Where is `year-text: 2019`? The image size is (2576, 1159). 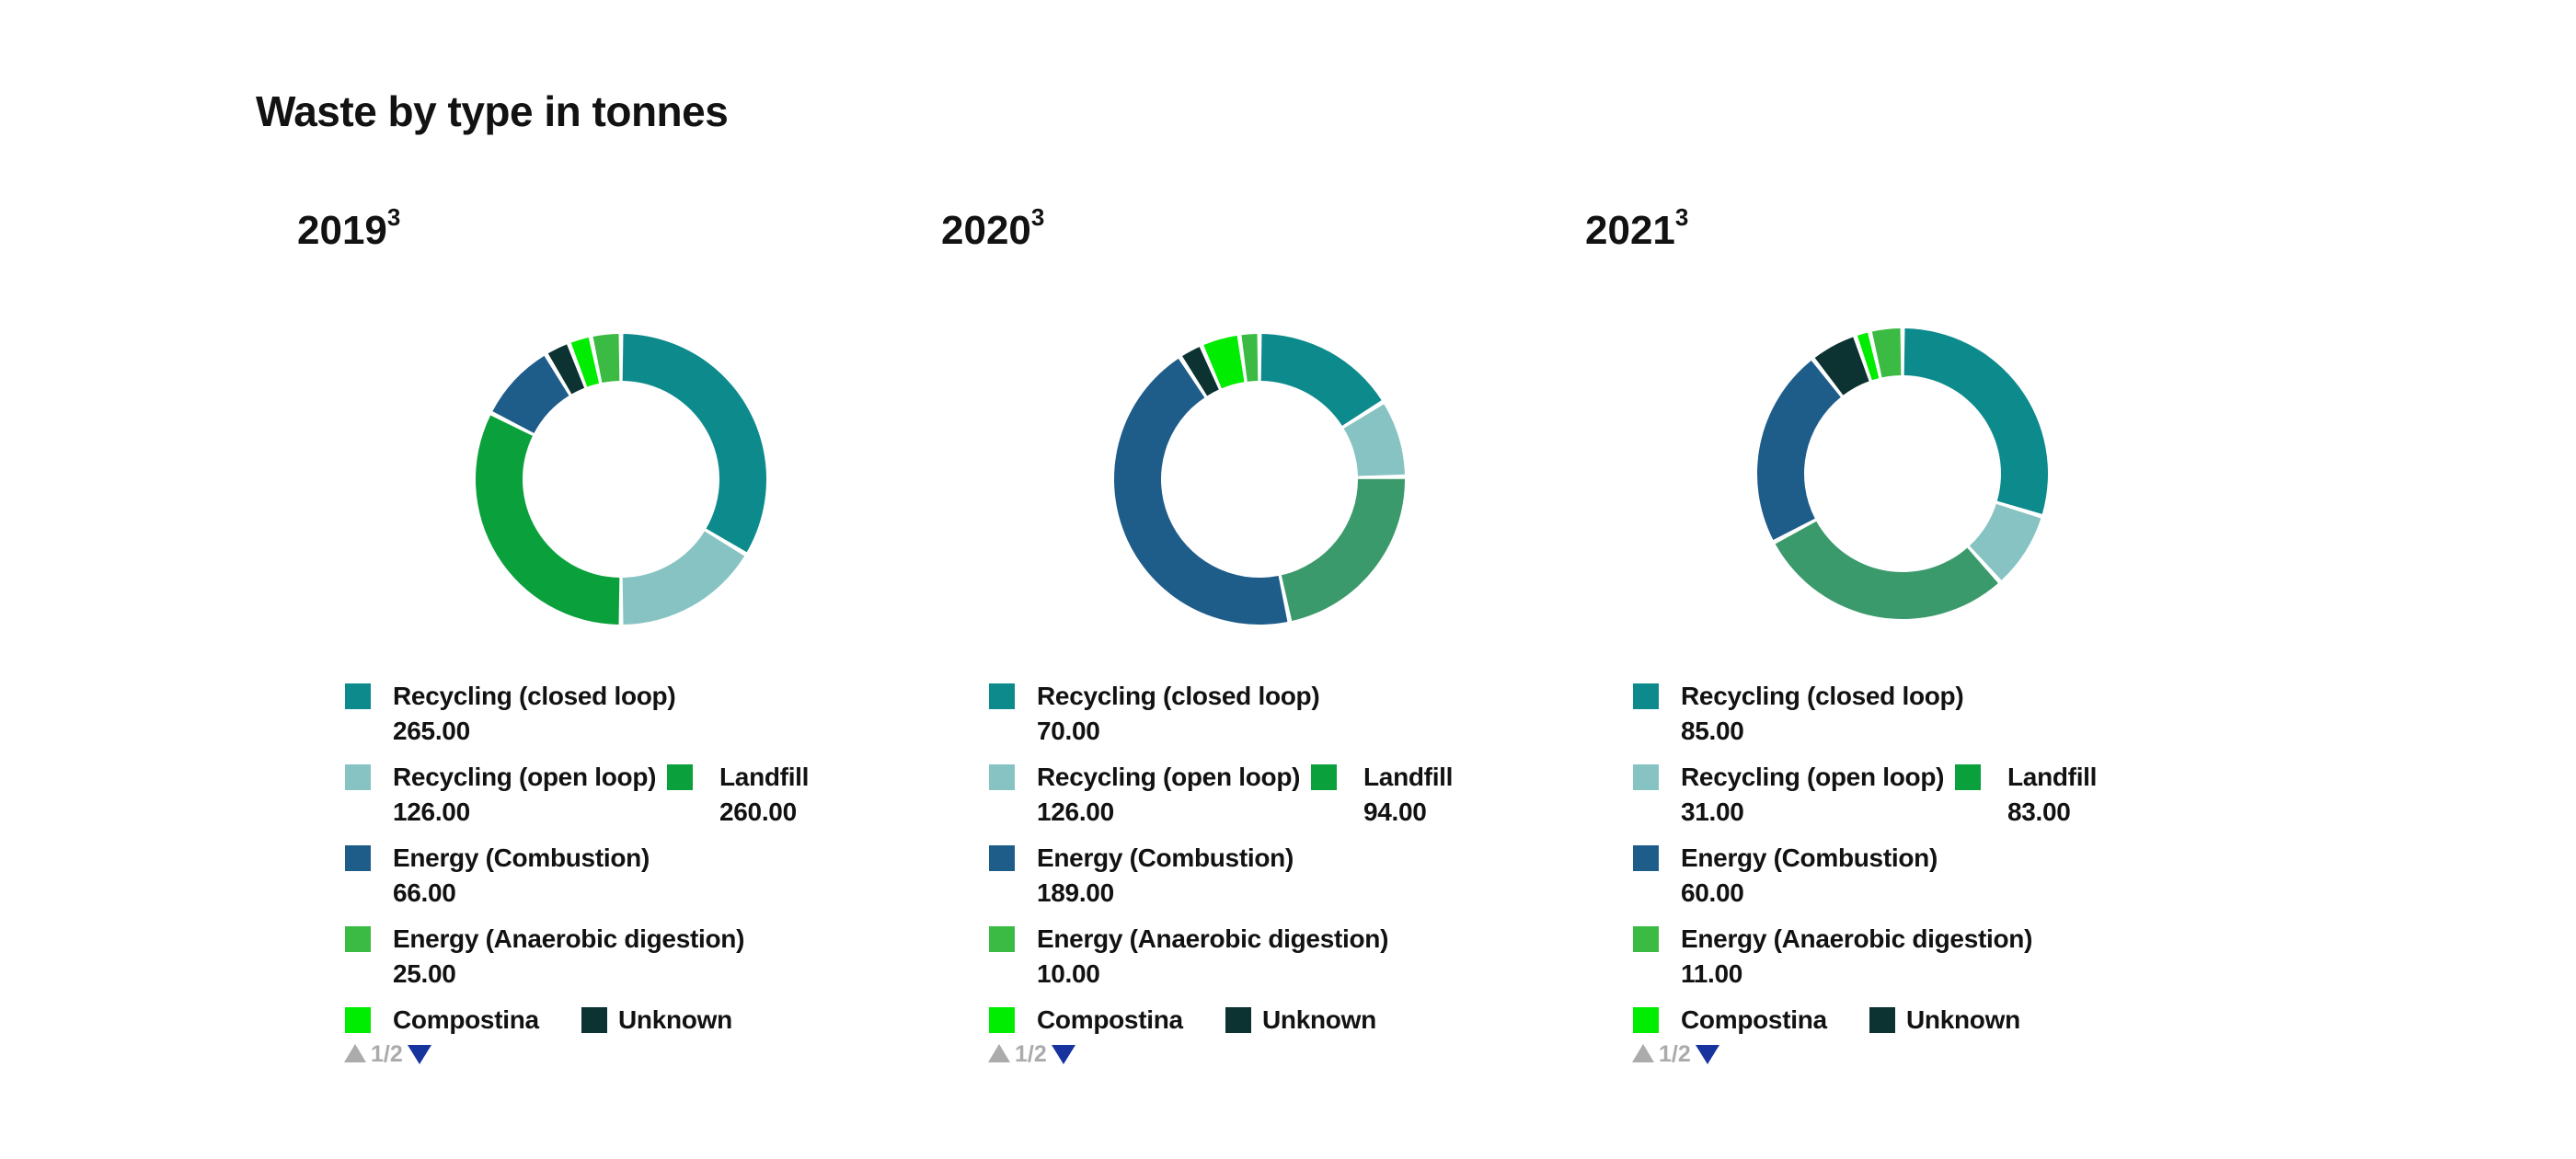
year-text: 2019 is located at coordinates (342, 230).